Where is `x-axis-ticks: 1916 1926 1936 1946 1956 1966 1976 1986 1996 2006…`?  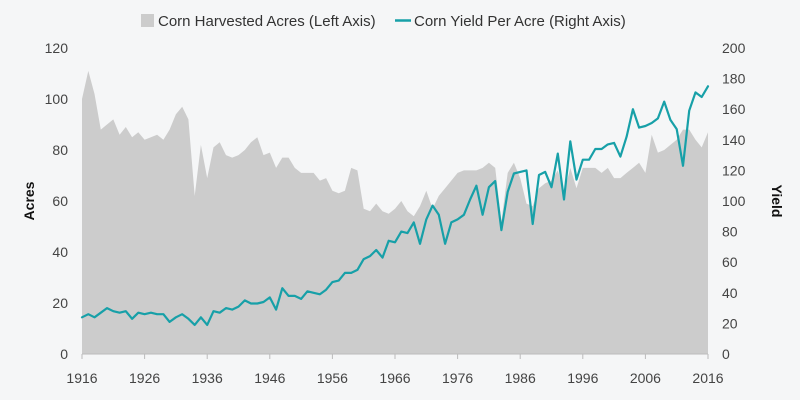 x-axis-ticks: 1916 1926 1936 1946 1956 1966 1976 1986 1996 2006… is located at coordinates (395, 370).